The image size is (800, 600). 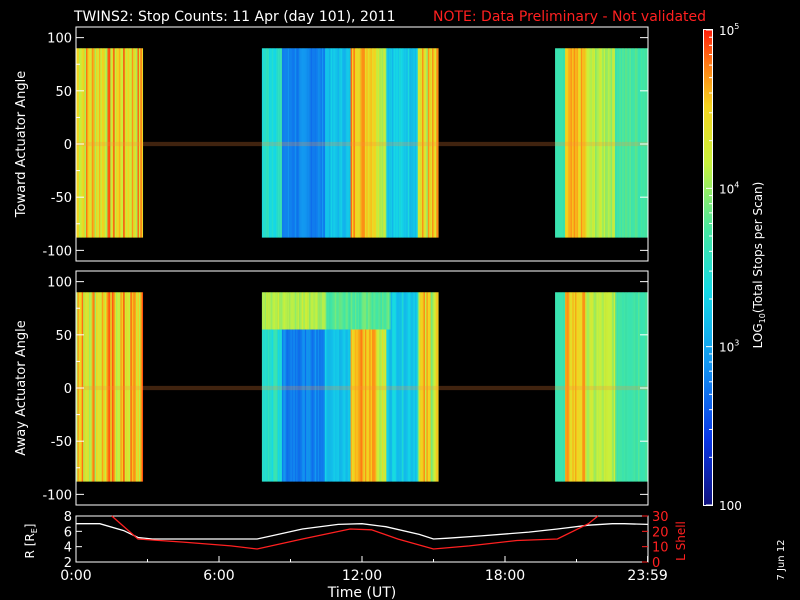 I want to click on y-tick-label: -50, so click(x=61, y=198).